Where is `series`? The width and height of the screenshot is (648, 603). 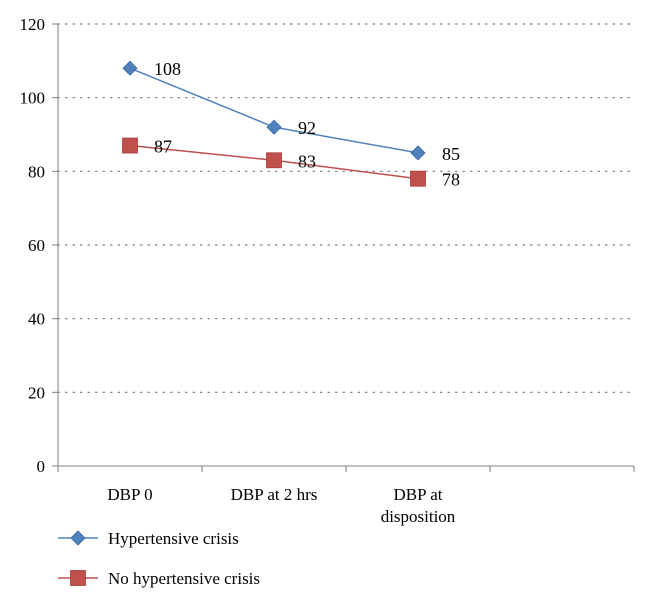
series is located at coordinates (274, 123).